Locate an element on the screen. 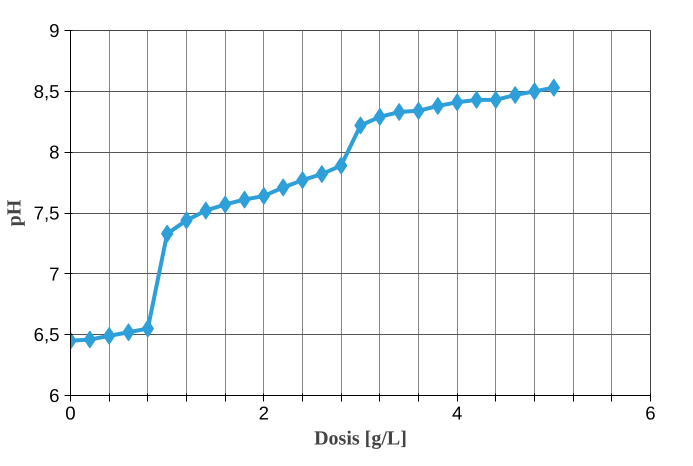 Image resolution: width=693 pixels, height=466 pixels. y-tick-label: 8 is located at coordinates (54, 152).